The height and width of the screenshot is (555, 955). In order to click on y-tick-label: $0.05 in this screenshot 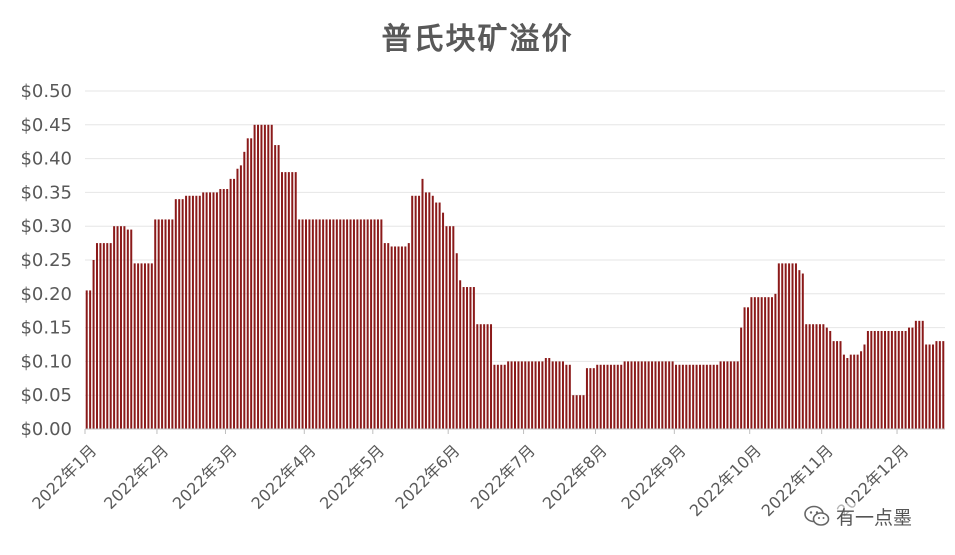, I will do `click(46, 395)`.